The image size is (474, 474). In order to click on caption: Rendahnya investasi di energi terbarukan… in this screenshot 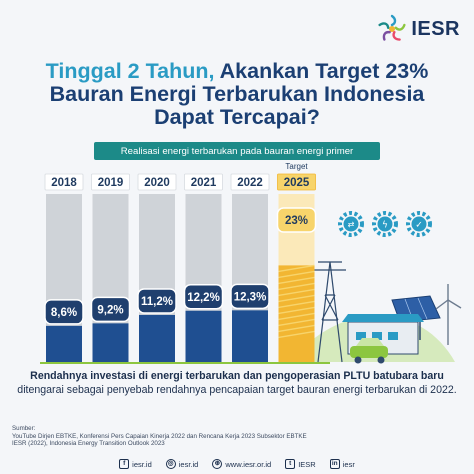, I will do `click(237, 383)`.